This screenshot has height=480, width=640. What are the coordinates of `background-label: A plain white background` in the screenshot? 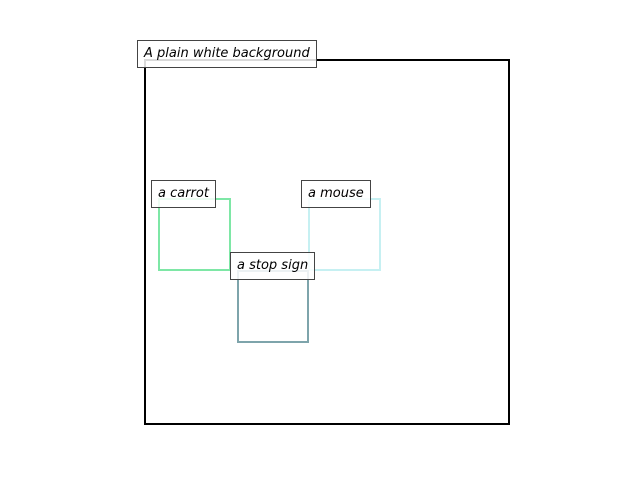 It's located at (227, 54).